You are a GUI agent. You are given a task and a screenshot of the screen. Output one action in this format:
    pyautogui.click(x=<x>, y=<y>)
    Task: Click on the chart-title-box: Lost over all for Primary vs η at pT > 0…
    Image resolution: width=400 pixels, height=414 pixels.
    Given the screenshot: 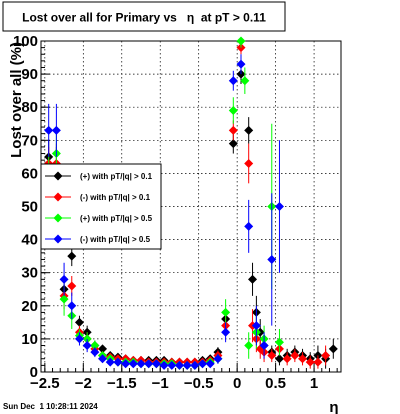 What is the action you would take?
    pyautogui.click(x=144, y=16)
    